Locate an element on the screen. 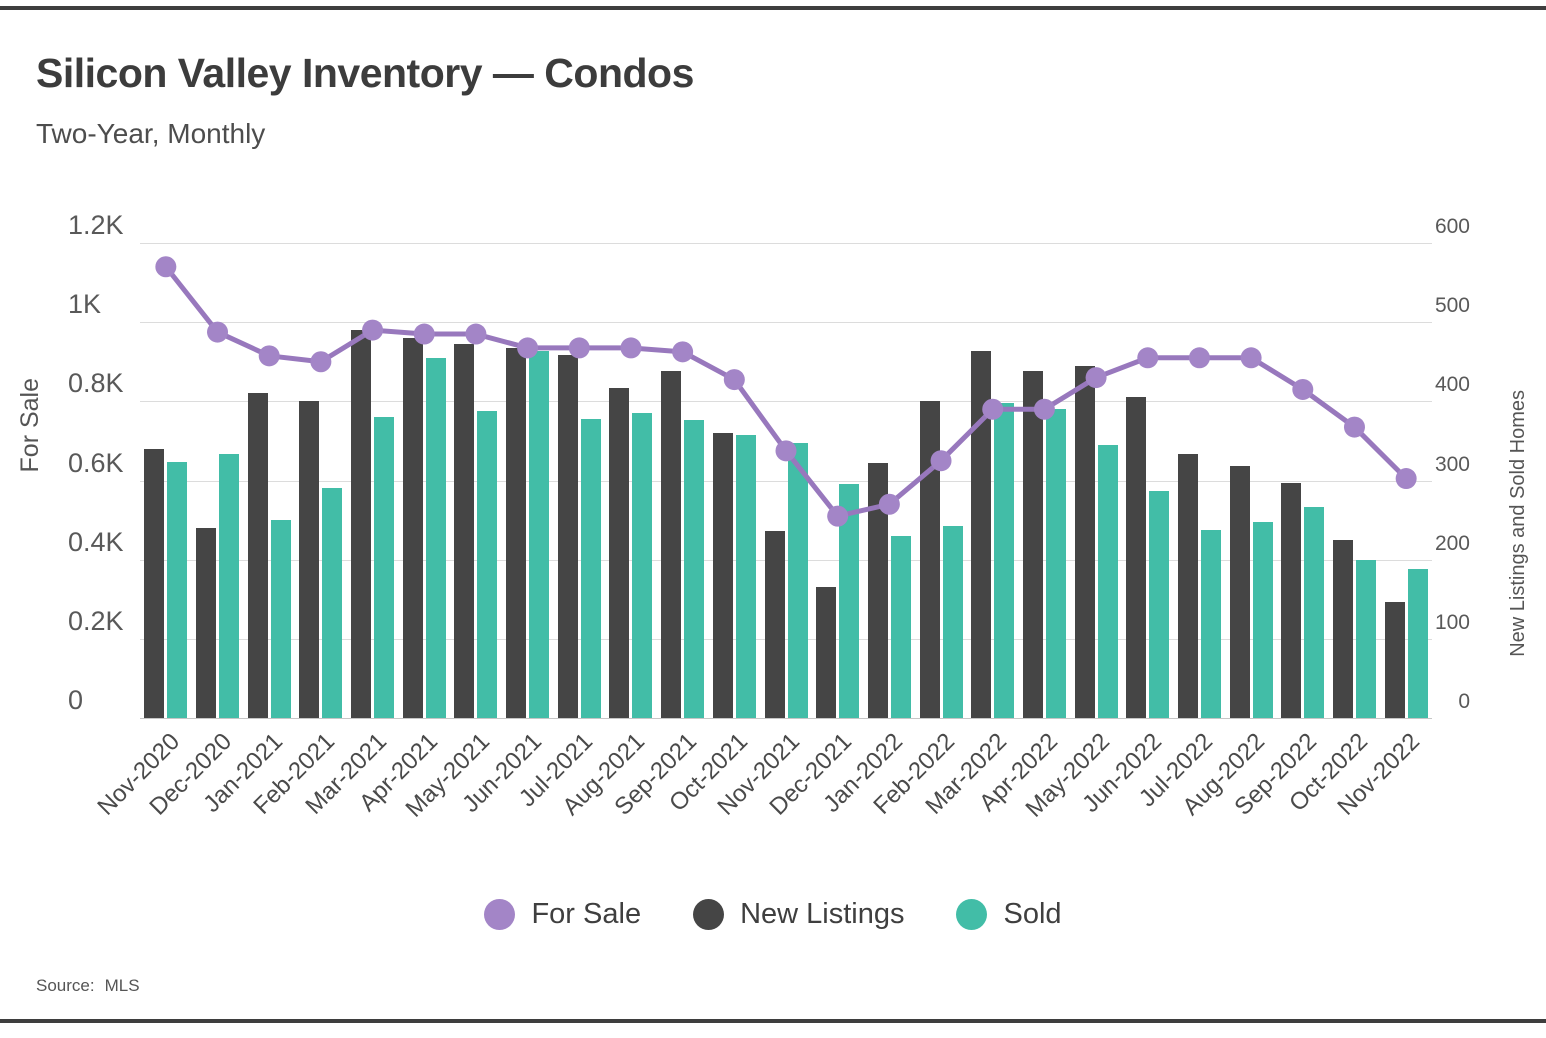 This screenshot has width=1546, height=1038. for-sale-point-Jul-2022 is located at coordinates (1199, 358).